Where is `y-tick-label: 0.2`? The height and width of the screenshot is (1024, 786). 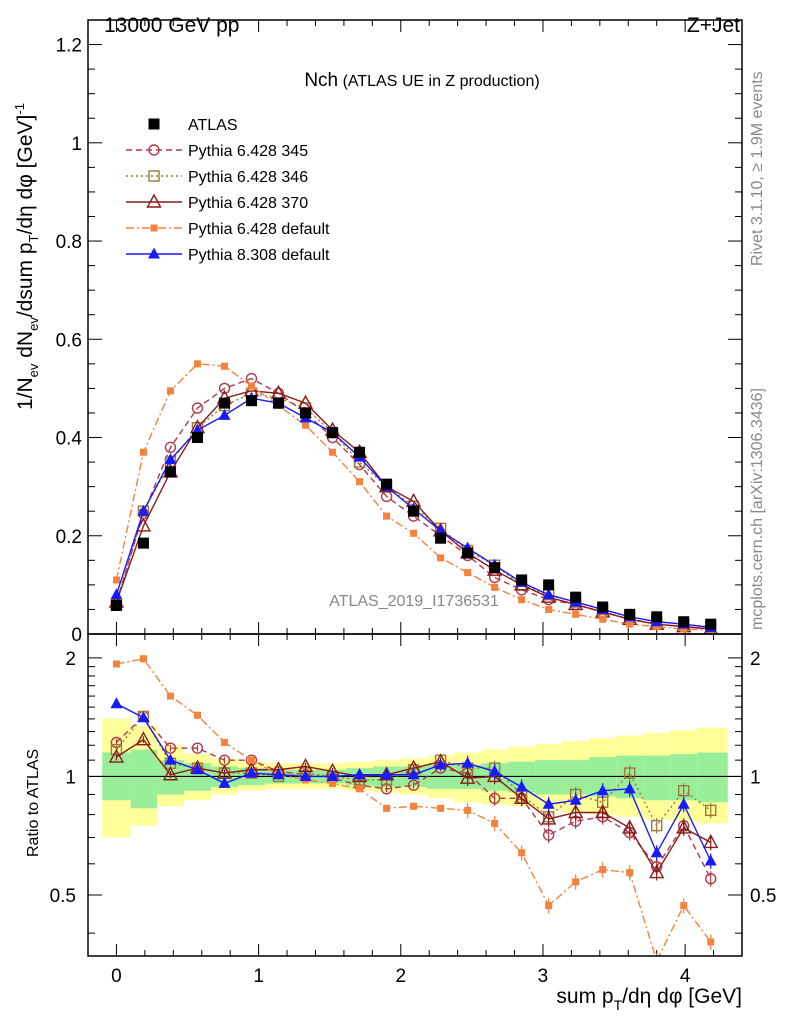
y-tick-label: 0.2 is located at coordinates (69, 537).